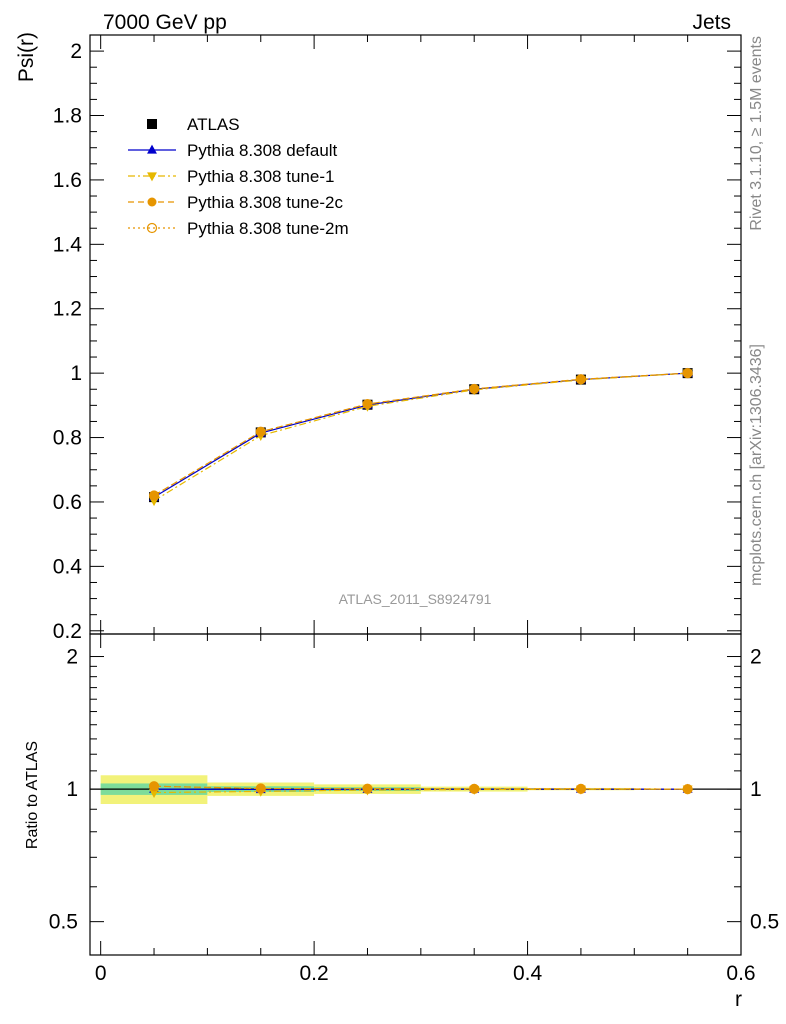  Describe the element at coordinates (72, 789) in the screenshot. I see `ratio-y-tick-label: 1` at that location.